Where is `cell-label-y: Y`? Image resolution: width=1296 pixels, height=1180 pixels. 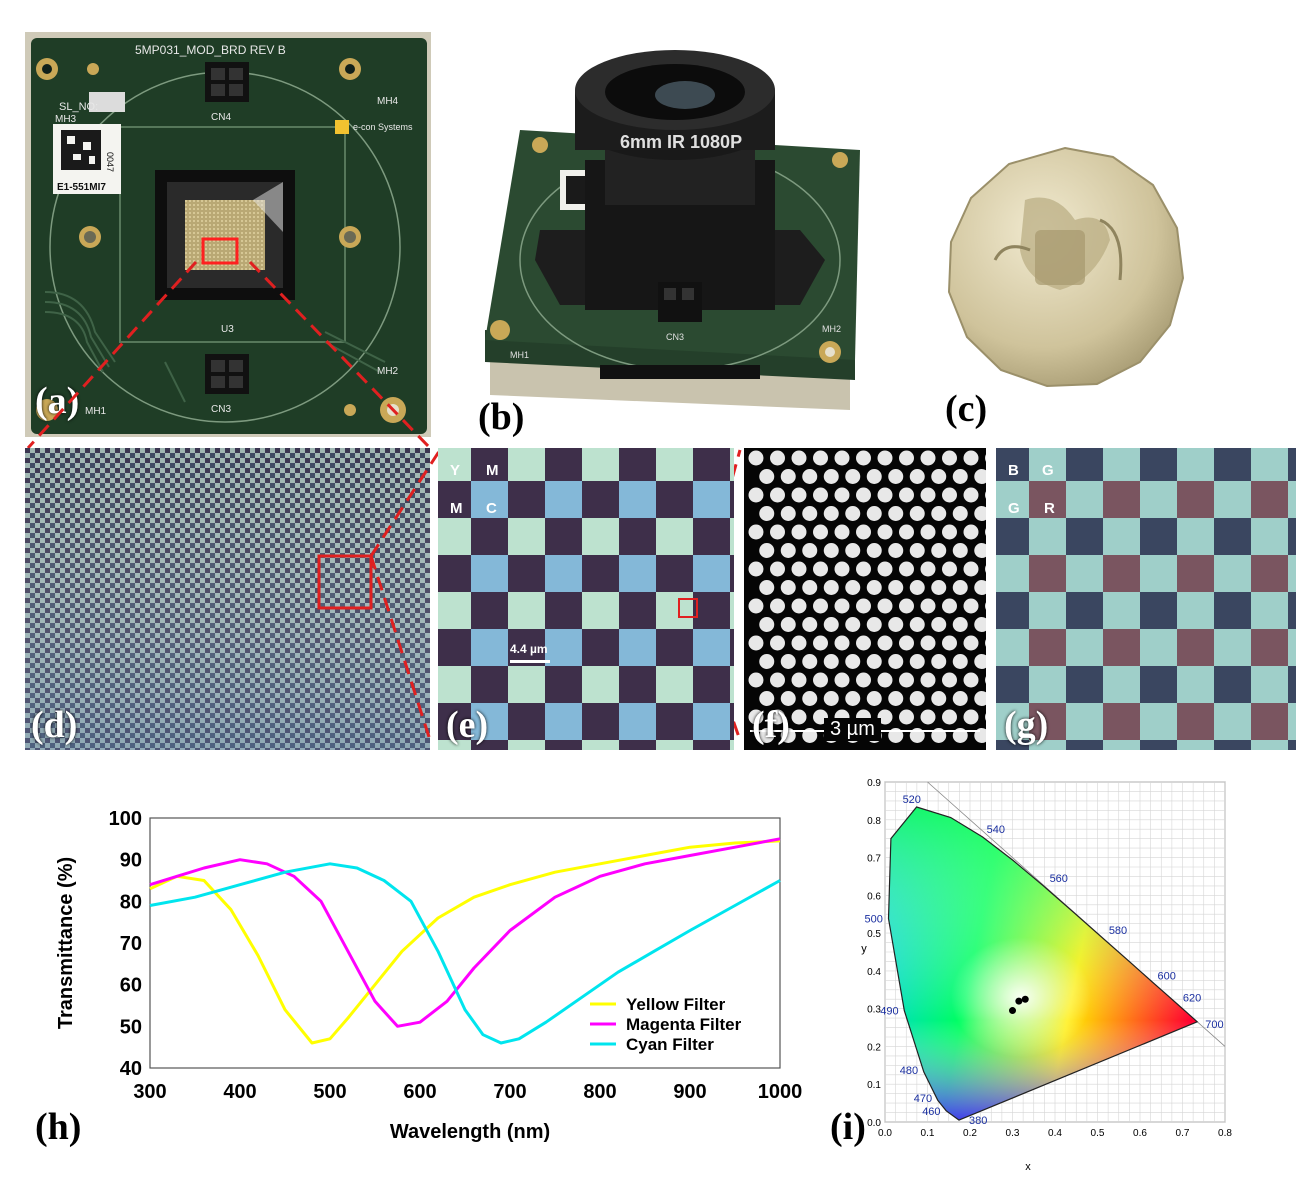
cell-label-y: Y is located at coordinates (455, 470).